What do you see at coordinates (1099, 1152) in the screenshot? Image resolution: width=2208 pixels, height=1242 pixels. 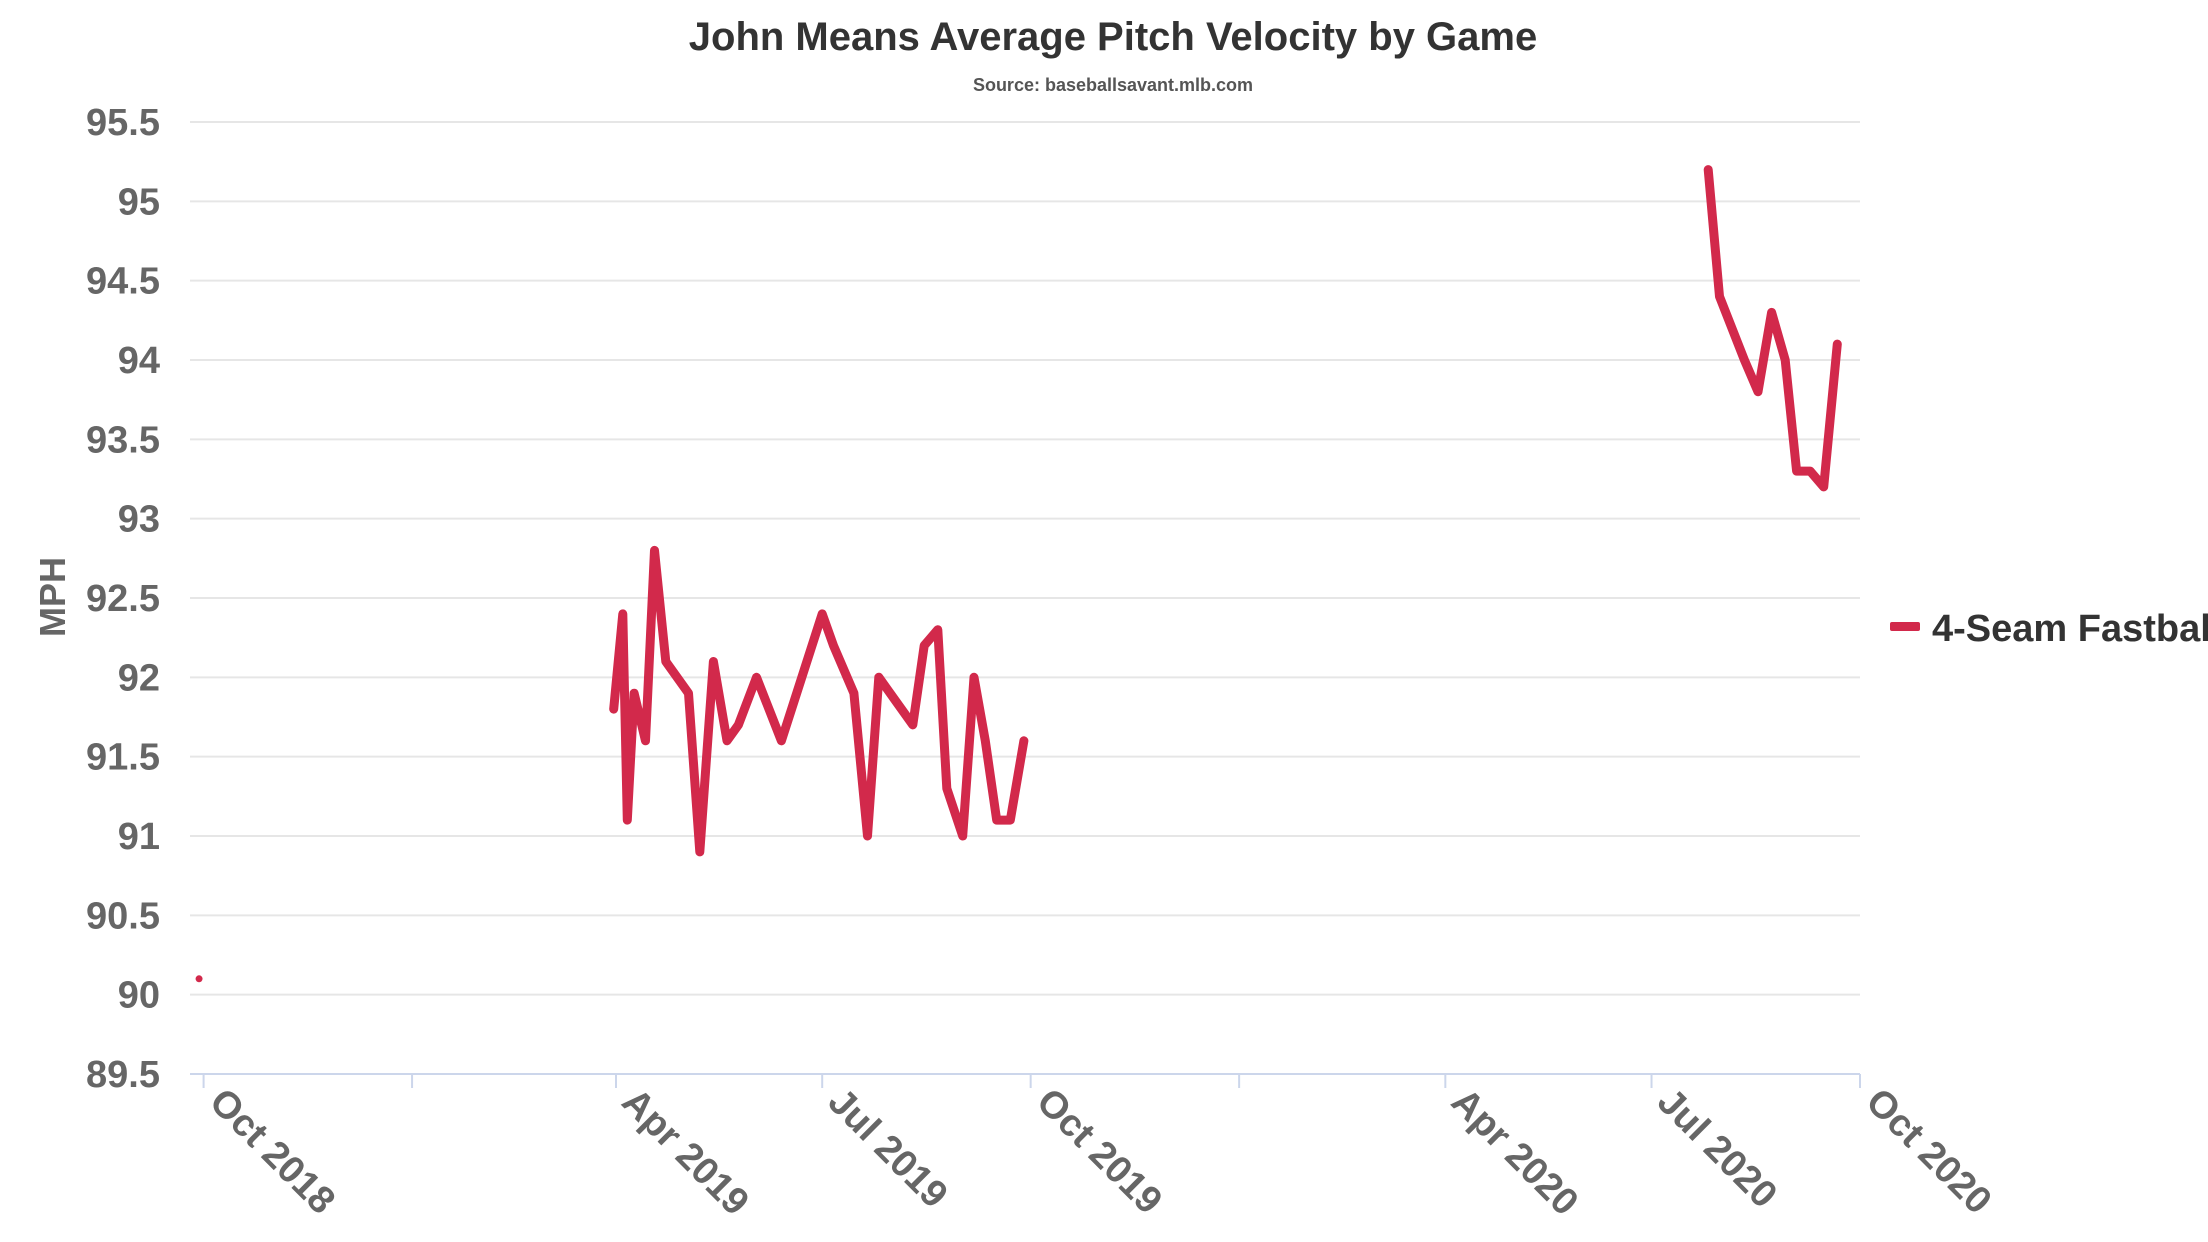 I see `x-tick-label: Oct 2019` at bounding box center [1099, 1152].